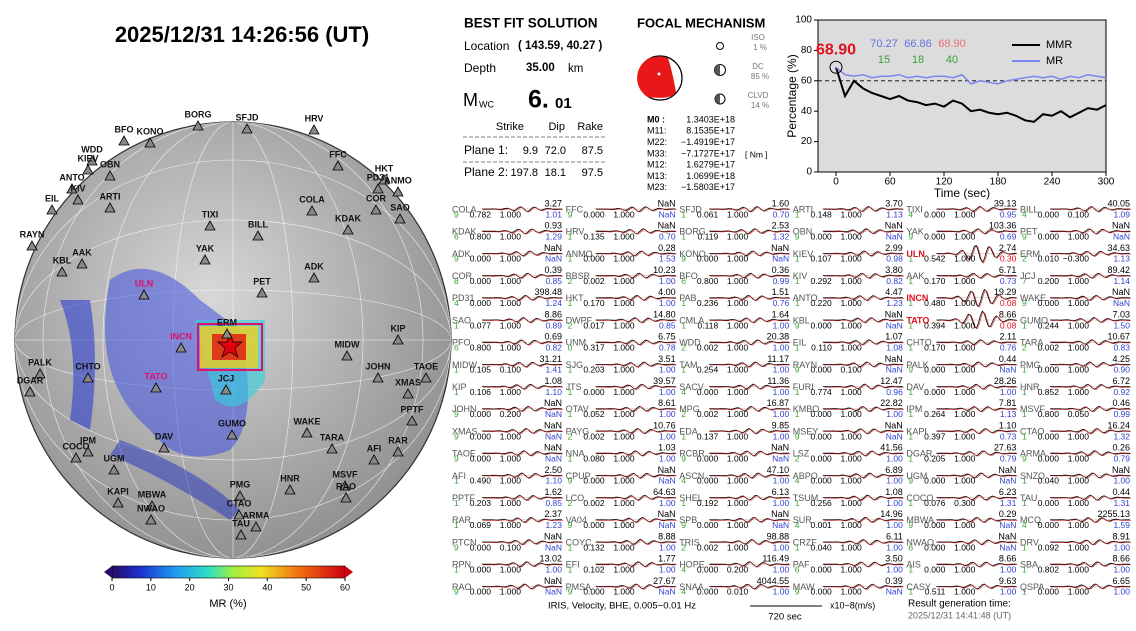 This screenshot has height=631, width=1136. Describe the element at coordinates (691, 320) in the screenshot. I see `station-name: CMLA` at that location.